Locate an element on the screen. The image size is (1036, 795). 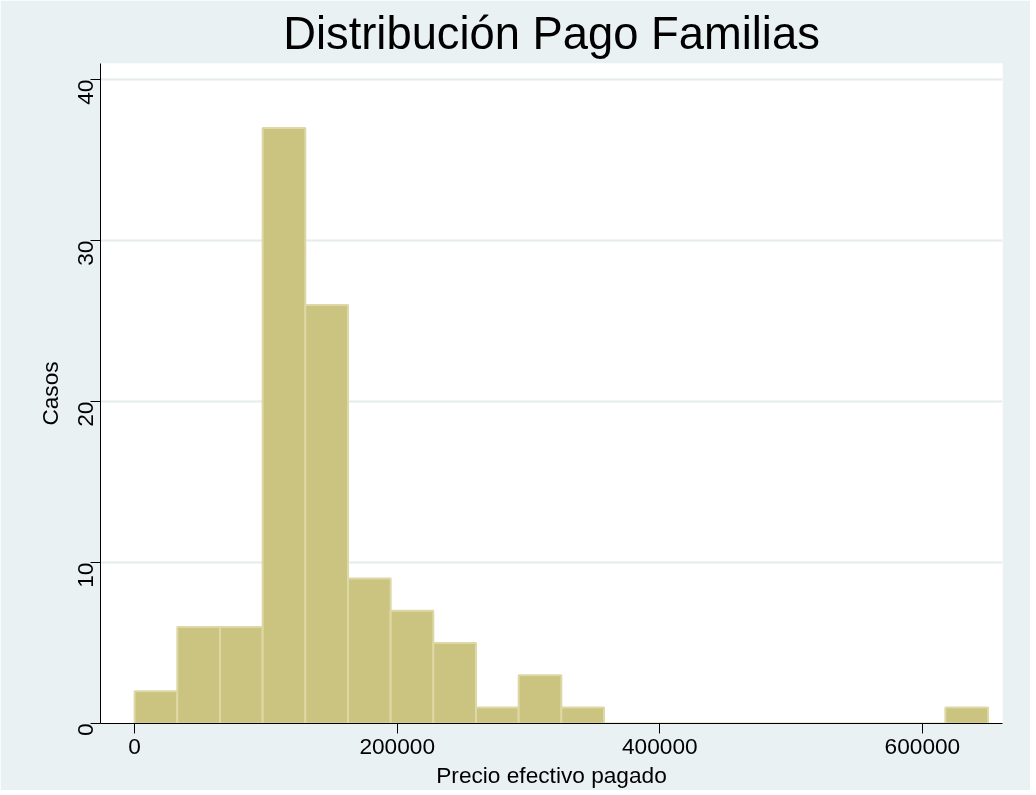
x-tick-label: 600000 is located at coordinates (922, 745).